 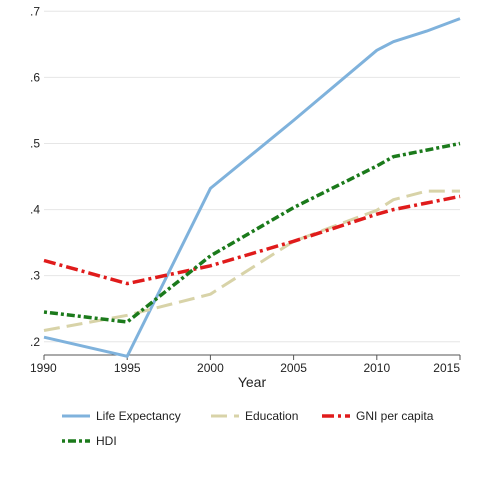 I want to click on x-tick-label: 2000, so click(x=210, y=368).